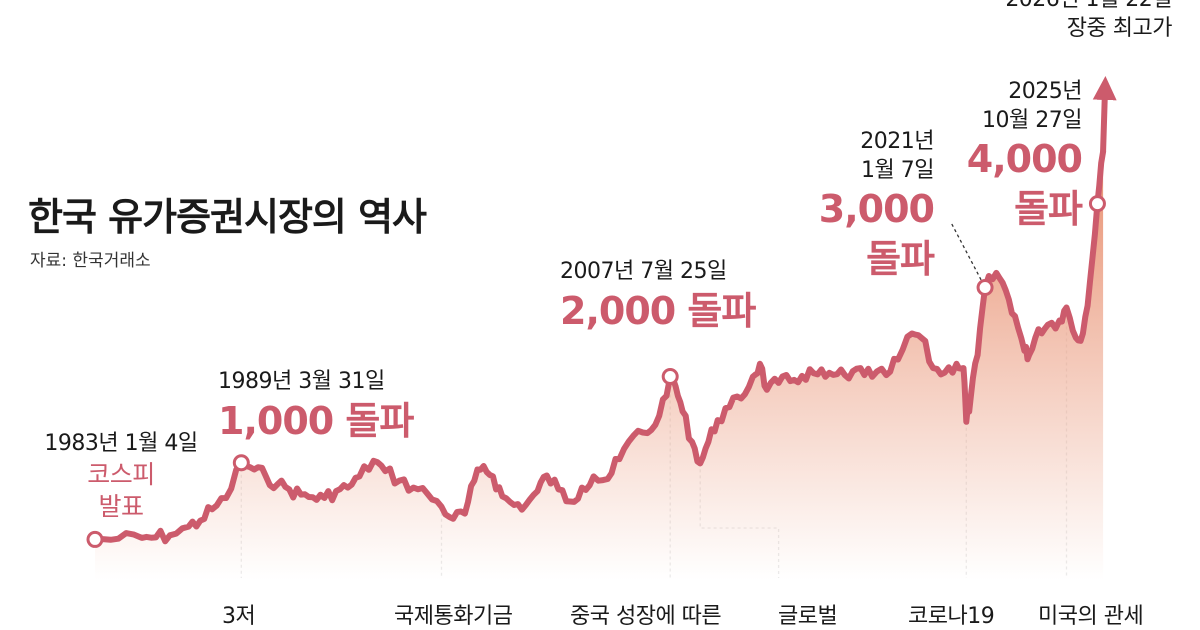  What do you see at coordinates (900, 258) in the screenshot?
I see `annotation-3000-value2: 돌파` at bounding box center [900, 258].